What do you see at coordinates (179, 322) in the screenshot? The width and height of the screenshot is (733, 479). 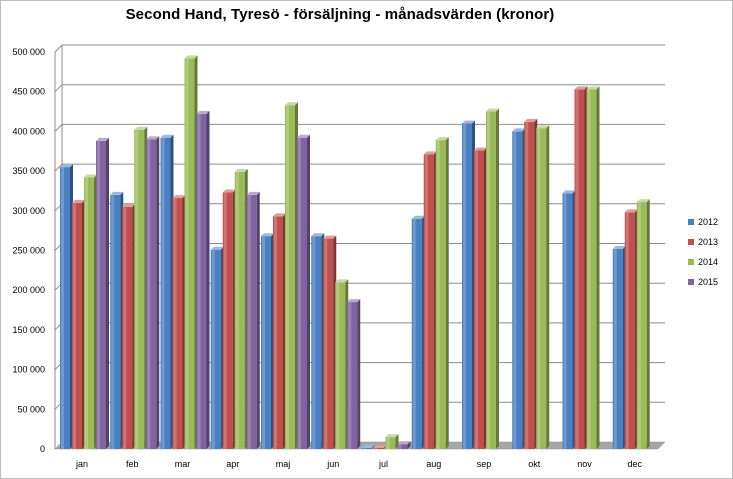 I see `bar-2013-mar` at bounding box center [179, 322].